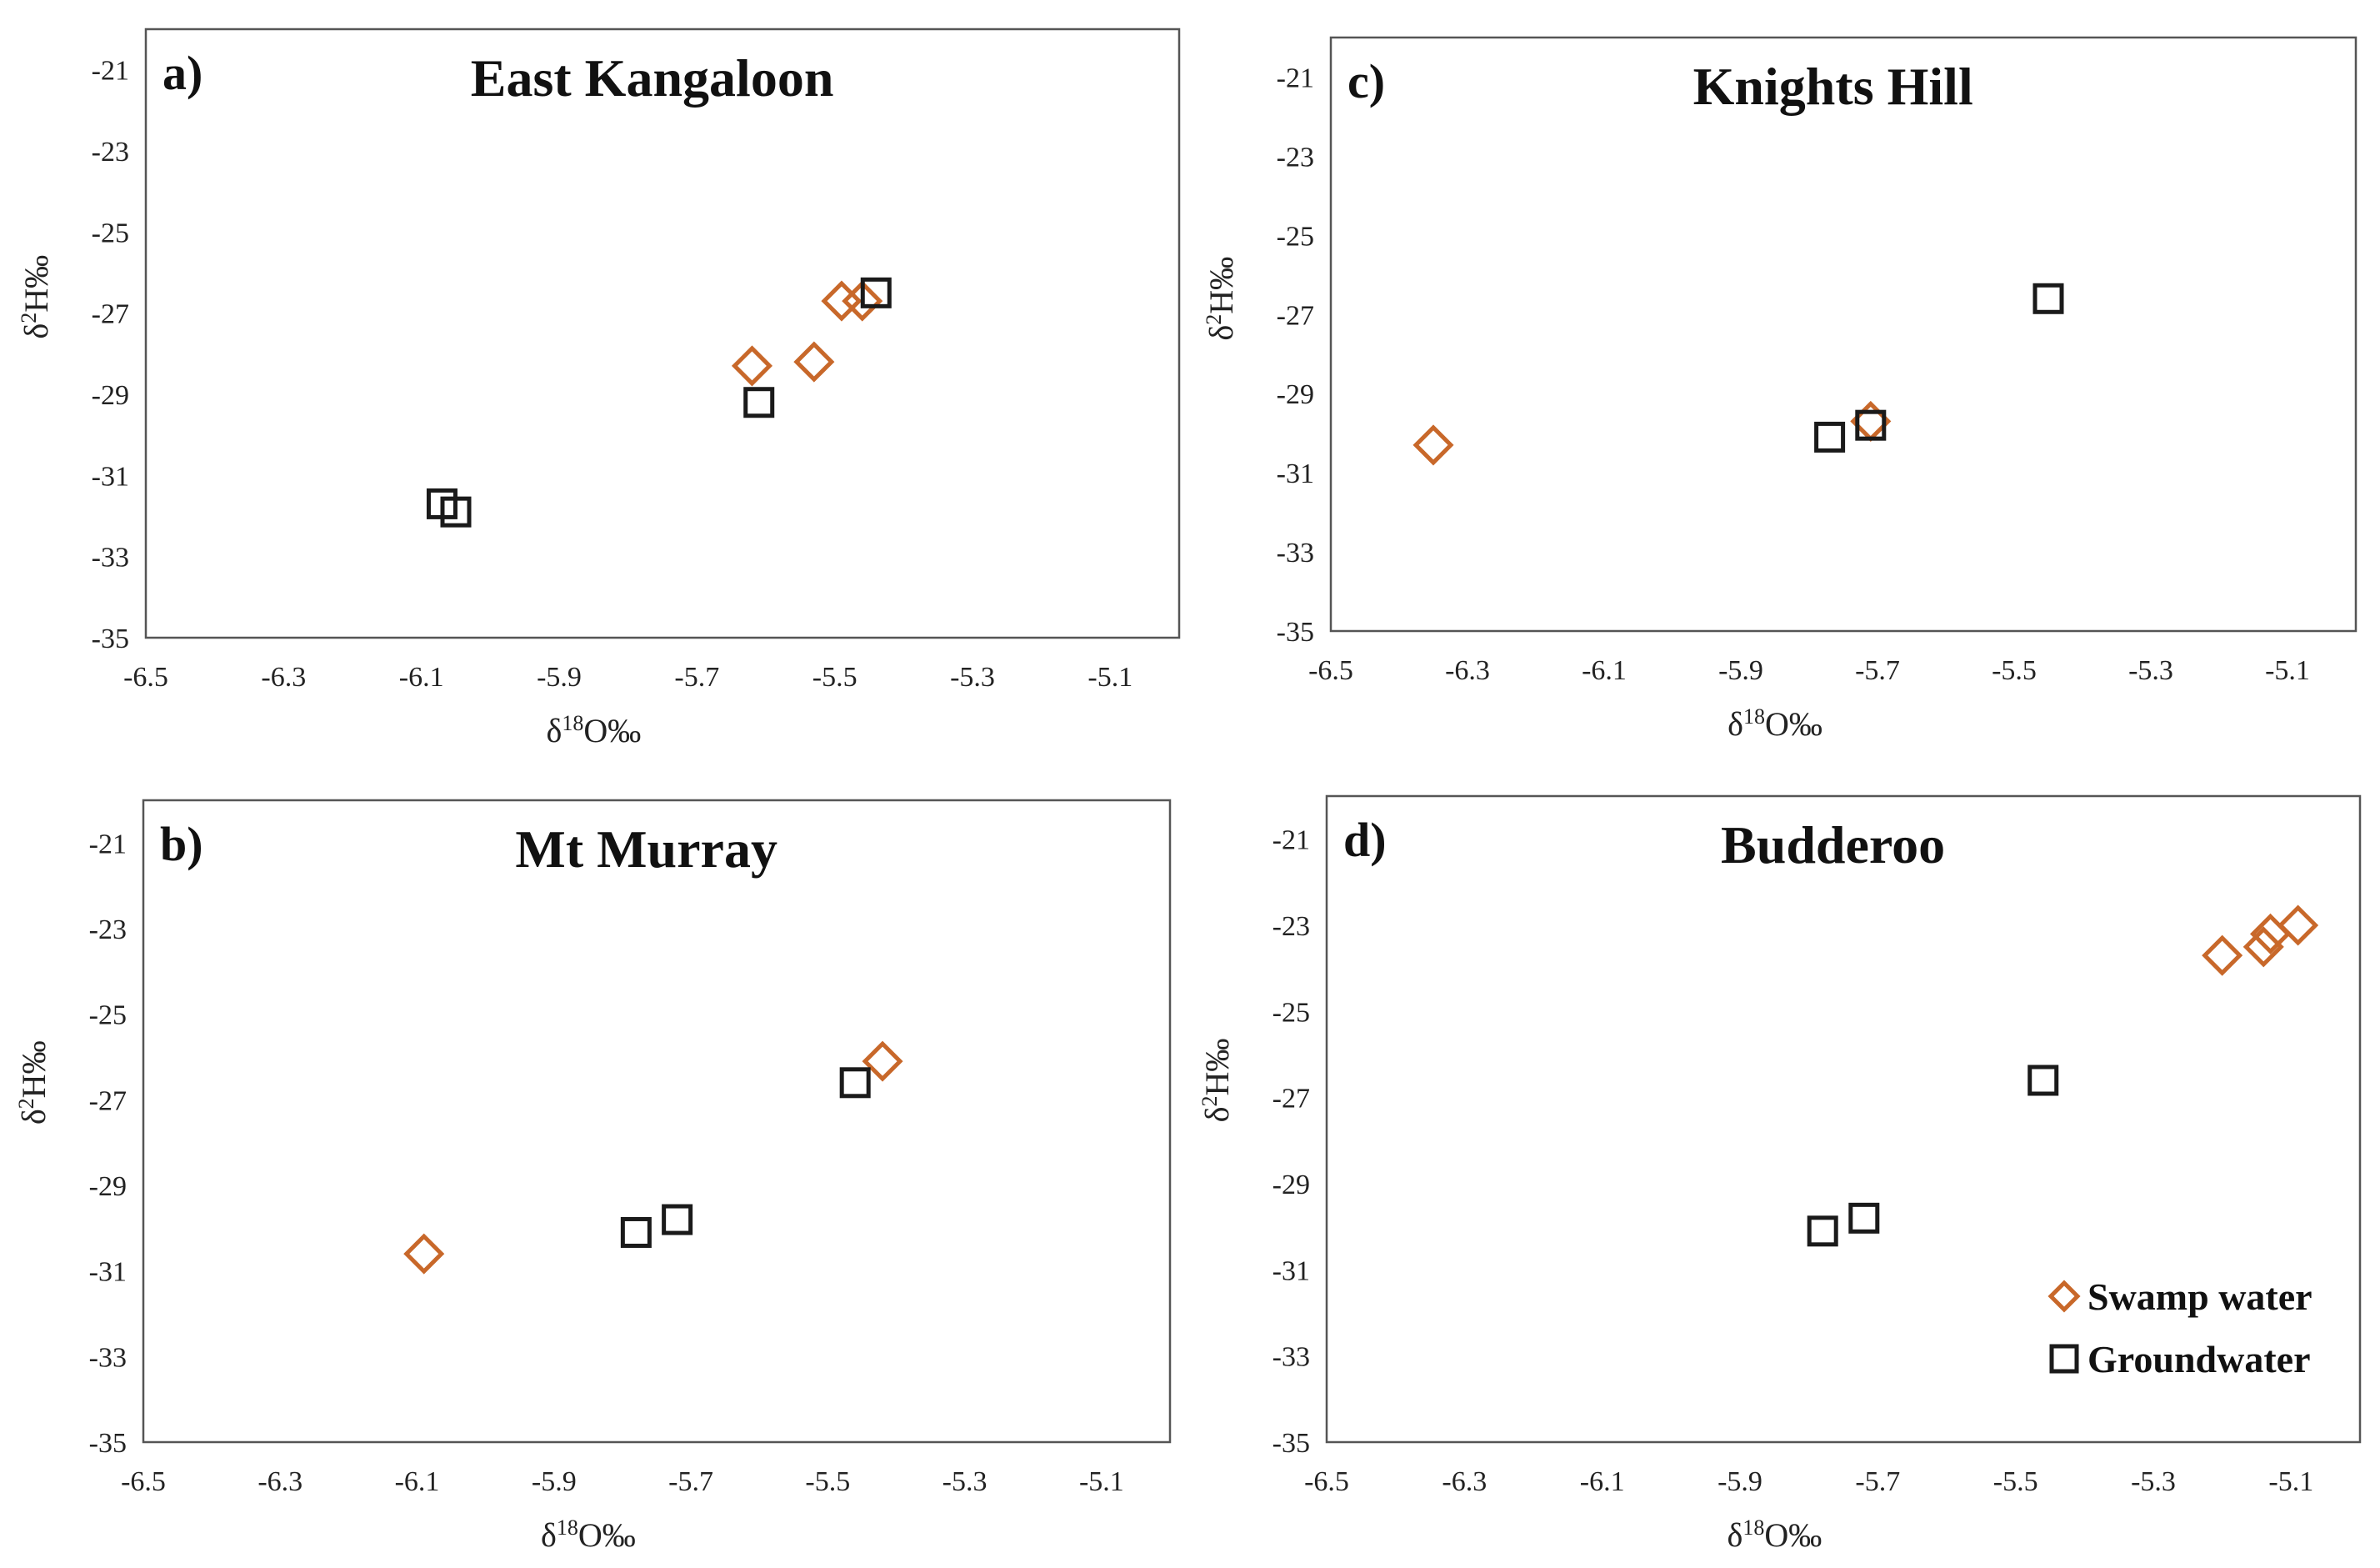 This screenshot has width=2380, height=1568. What do you see at coordinates (1366, 81) in the screenshot?
I see `panel-label: c)` at bounding box center [1366, 81].